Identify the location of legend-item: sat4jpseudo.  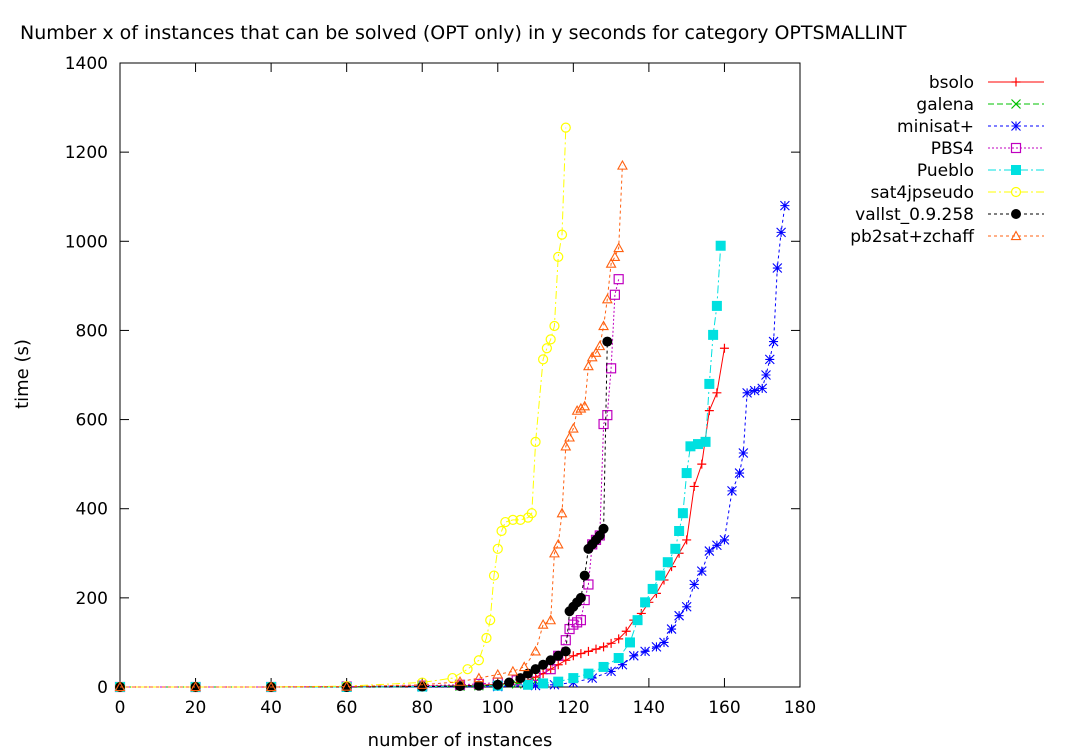
(957, 193).